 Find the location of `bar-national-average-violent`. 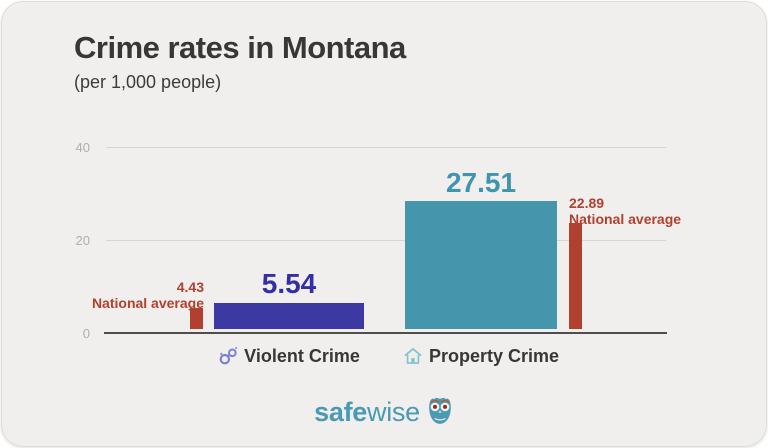

bar-national-average-violent is located at coordinates (196, 318).